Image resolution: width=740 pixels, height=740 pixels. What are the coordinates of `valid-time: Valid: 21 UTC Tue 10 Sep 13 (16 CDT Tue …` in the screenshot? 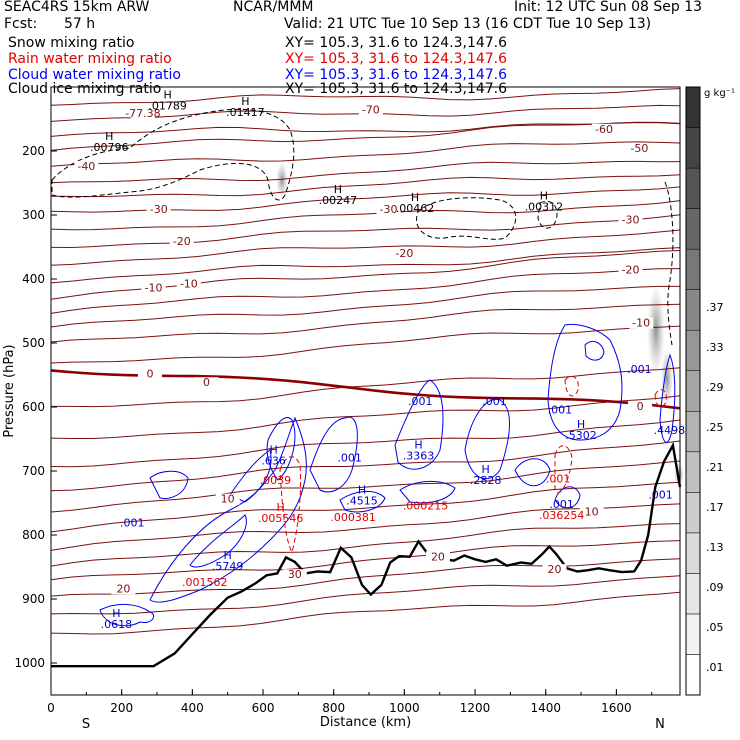 It's located at (468, 24).